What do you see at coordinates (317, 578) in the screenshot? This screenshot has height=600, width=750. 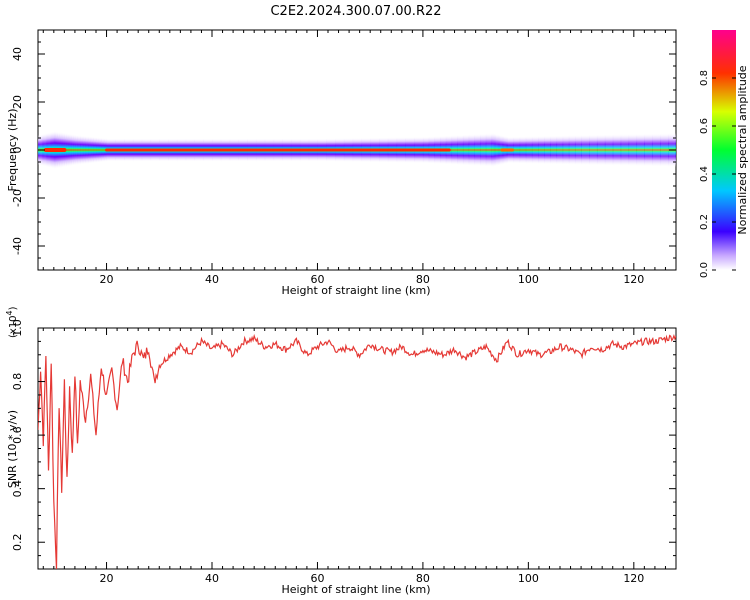 I see `snr-x-tick-label: 60` at bounding box center [317, 578].